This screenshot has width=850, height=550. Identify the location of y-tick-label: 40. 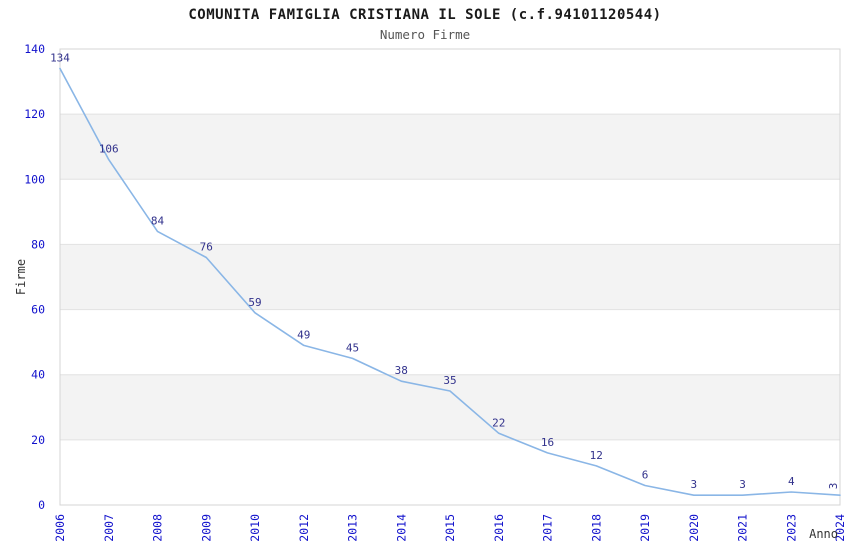
(38, 375).